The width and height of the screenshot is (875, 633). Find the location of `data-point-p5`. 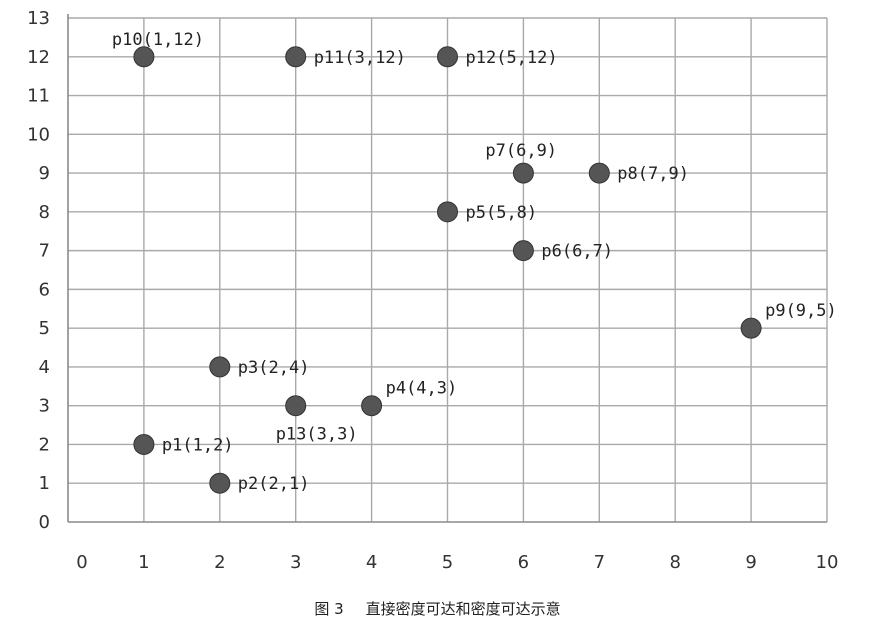

data-point-p5 is located at coordinates (447, 212).